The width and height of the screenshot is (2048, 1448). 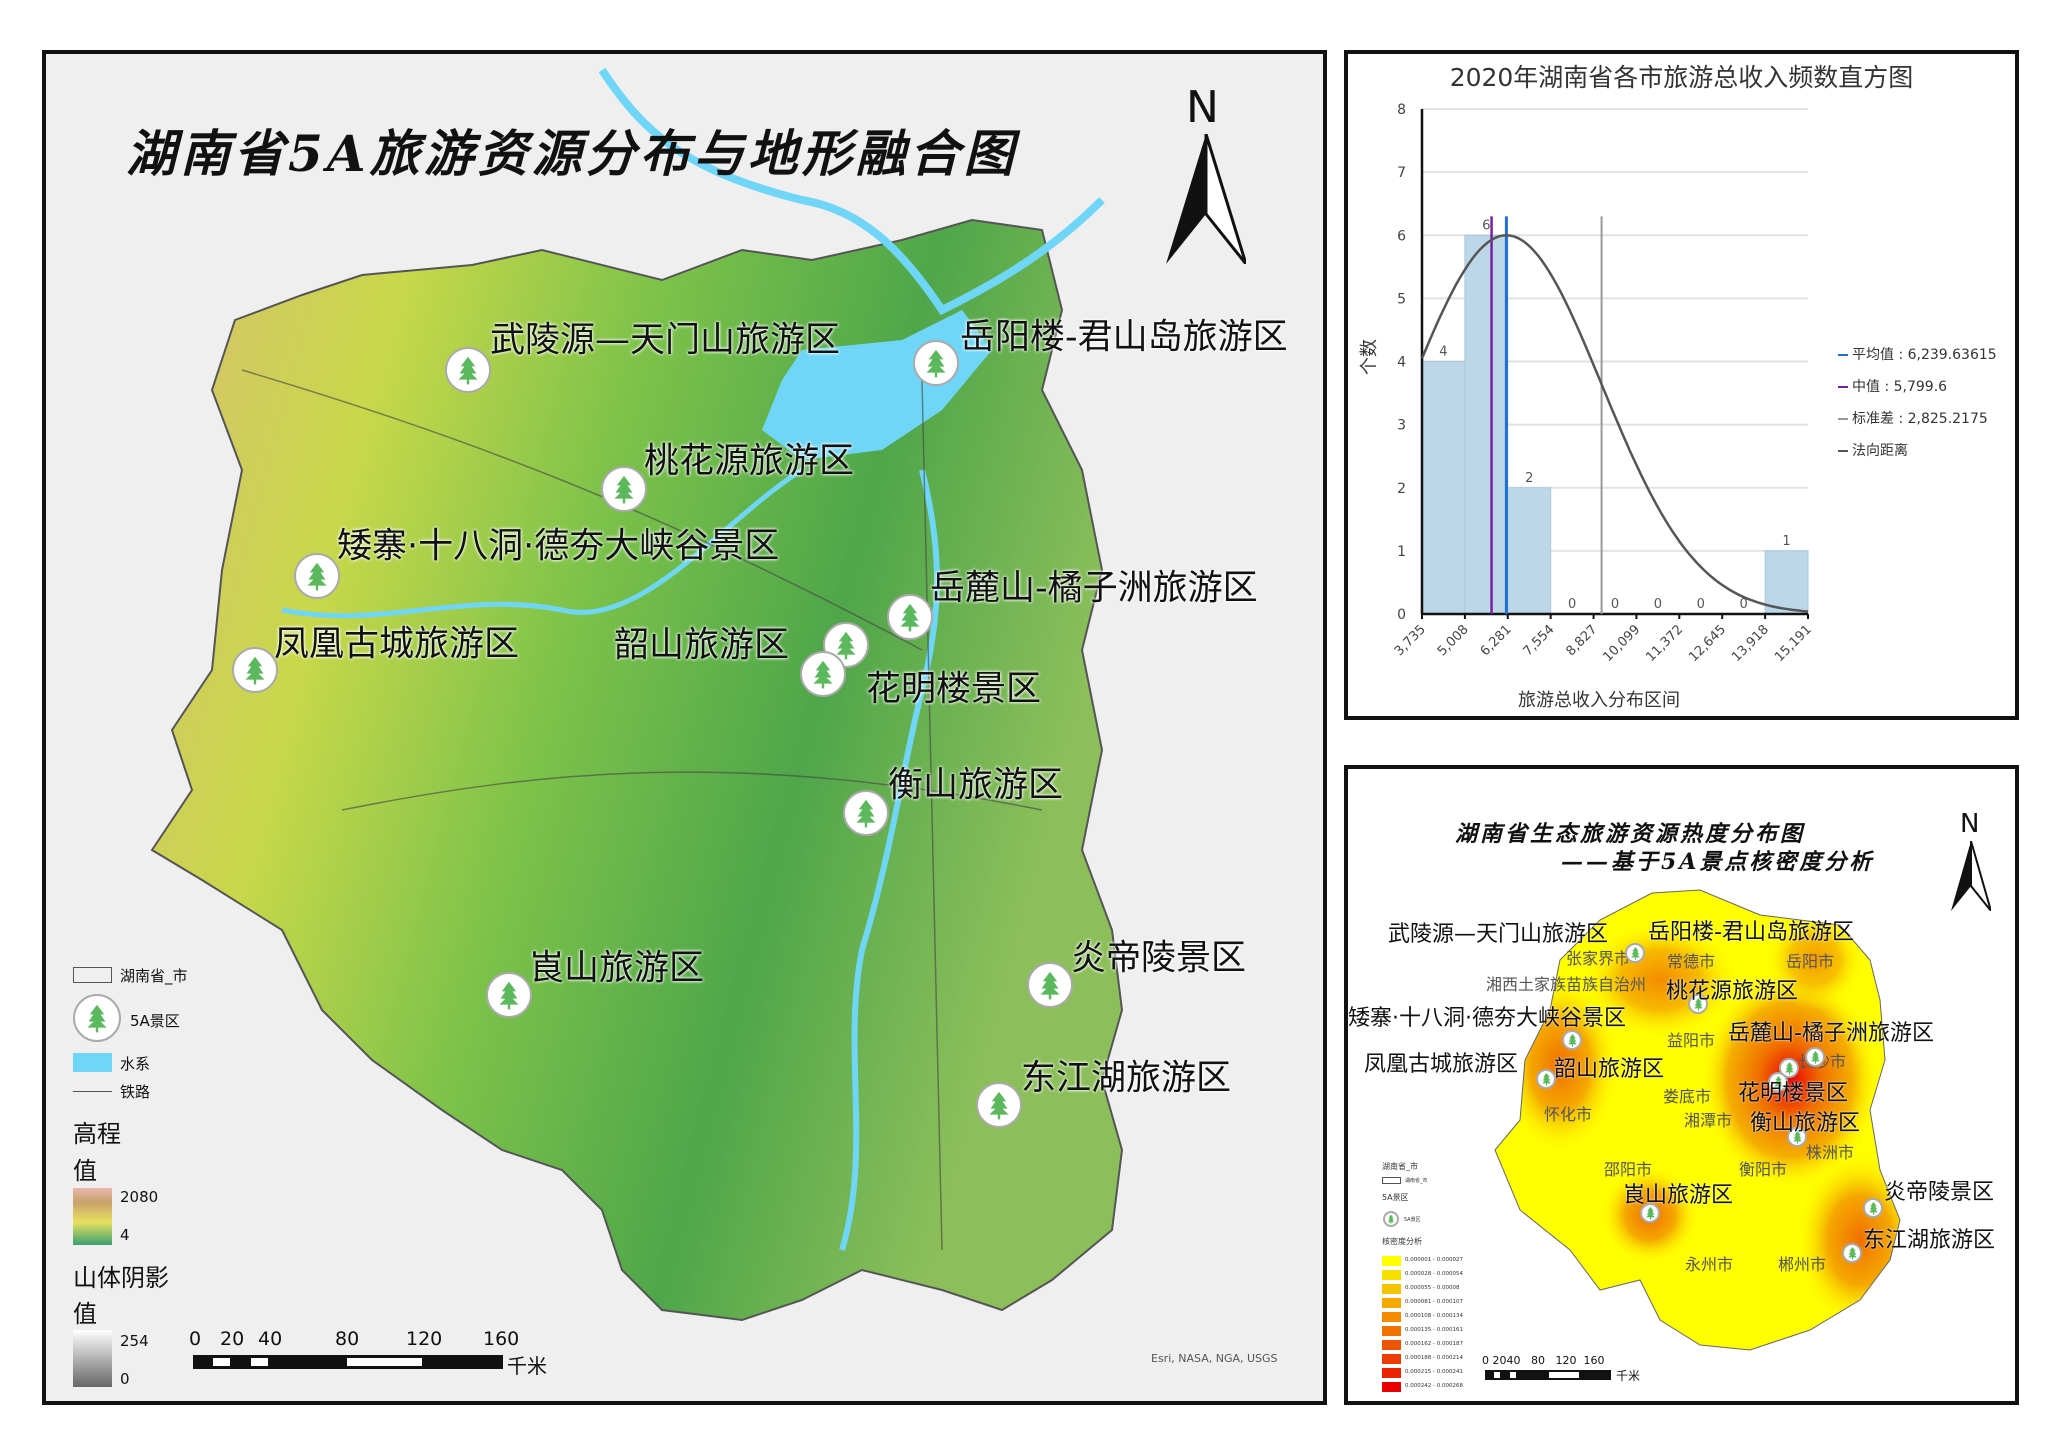 I want to click on scenic-marker-huaminglou, so click(x=823, y=674).